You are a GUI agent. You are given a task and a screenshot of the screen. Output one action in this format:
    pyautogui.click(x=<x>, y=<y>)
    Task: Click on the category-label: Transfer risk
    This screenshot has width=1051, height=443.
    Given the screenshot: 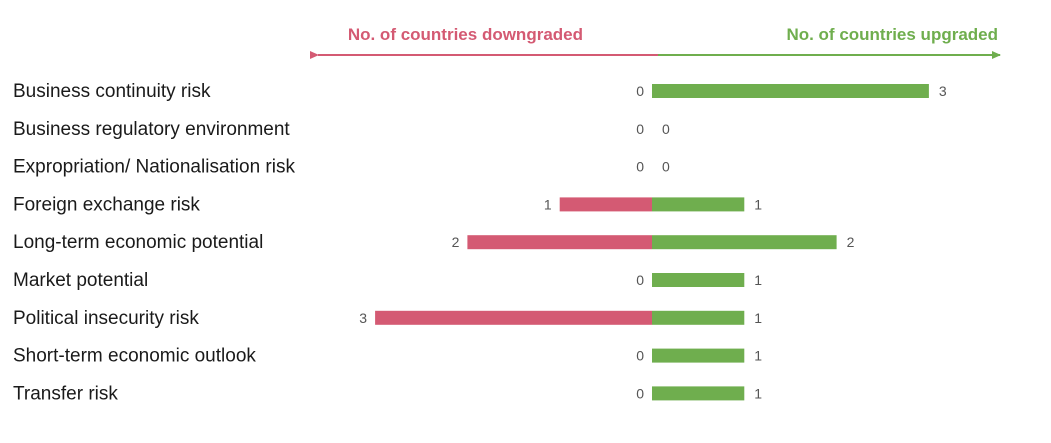 What is the action you would take?
    pyautogui.click(x=65, y=393)
    